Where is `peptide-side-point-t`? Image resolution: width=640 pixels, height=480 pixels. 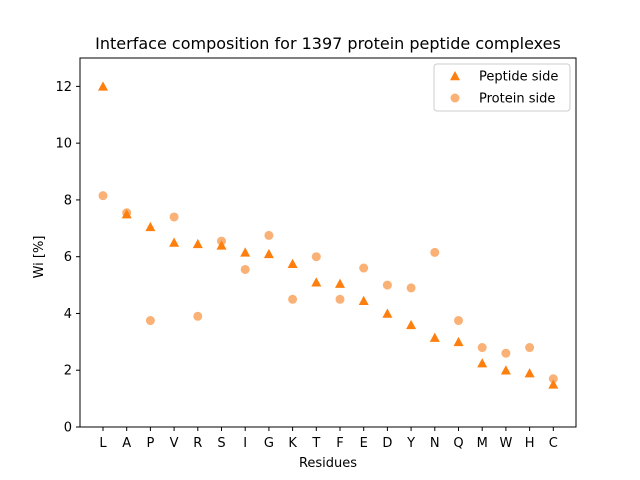
peptide-side-point-t is located at coordinates (316, 282).